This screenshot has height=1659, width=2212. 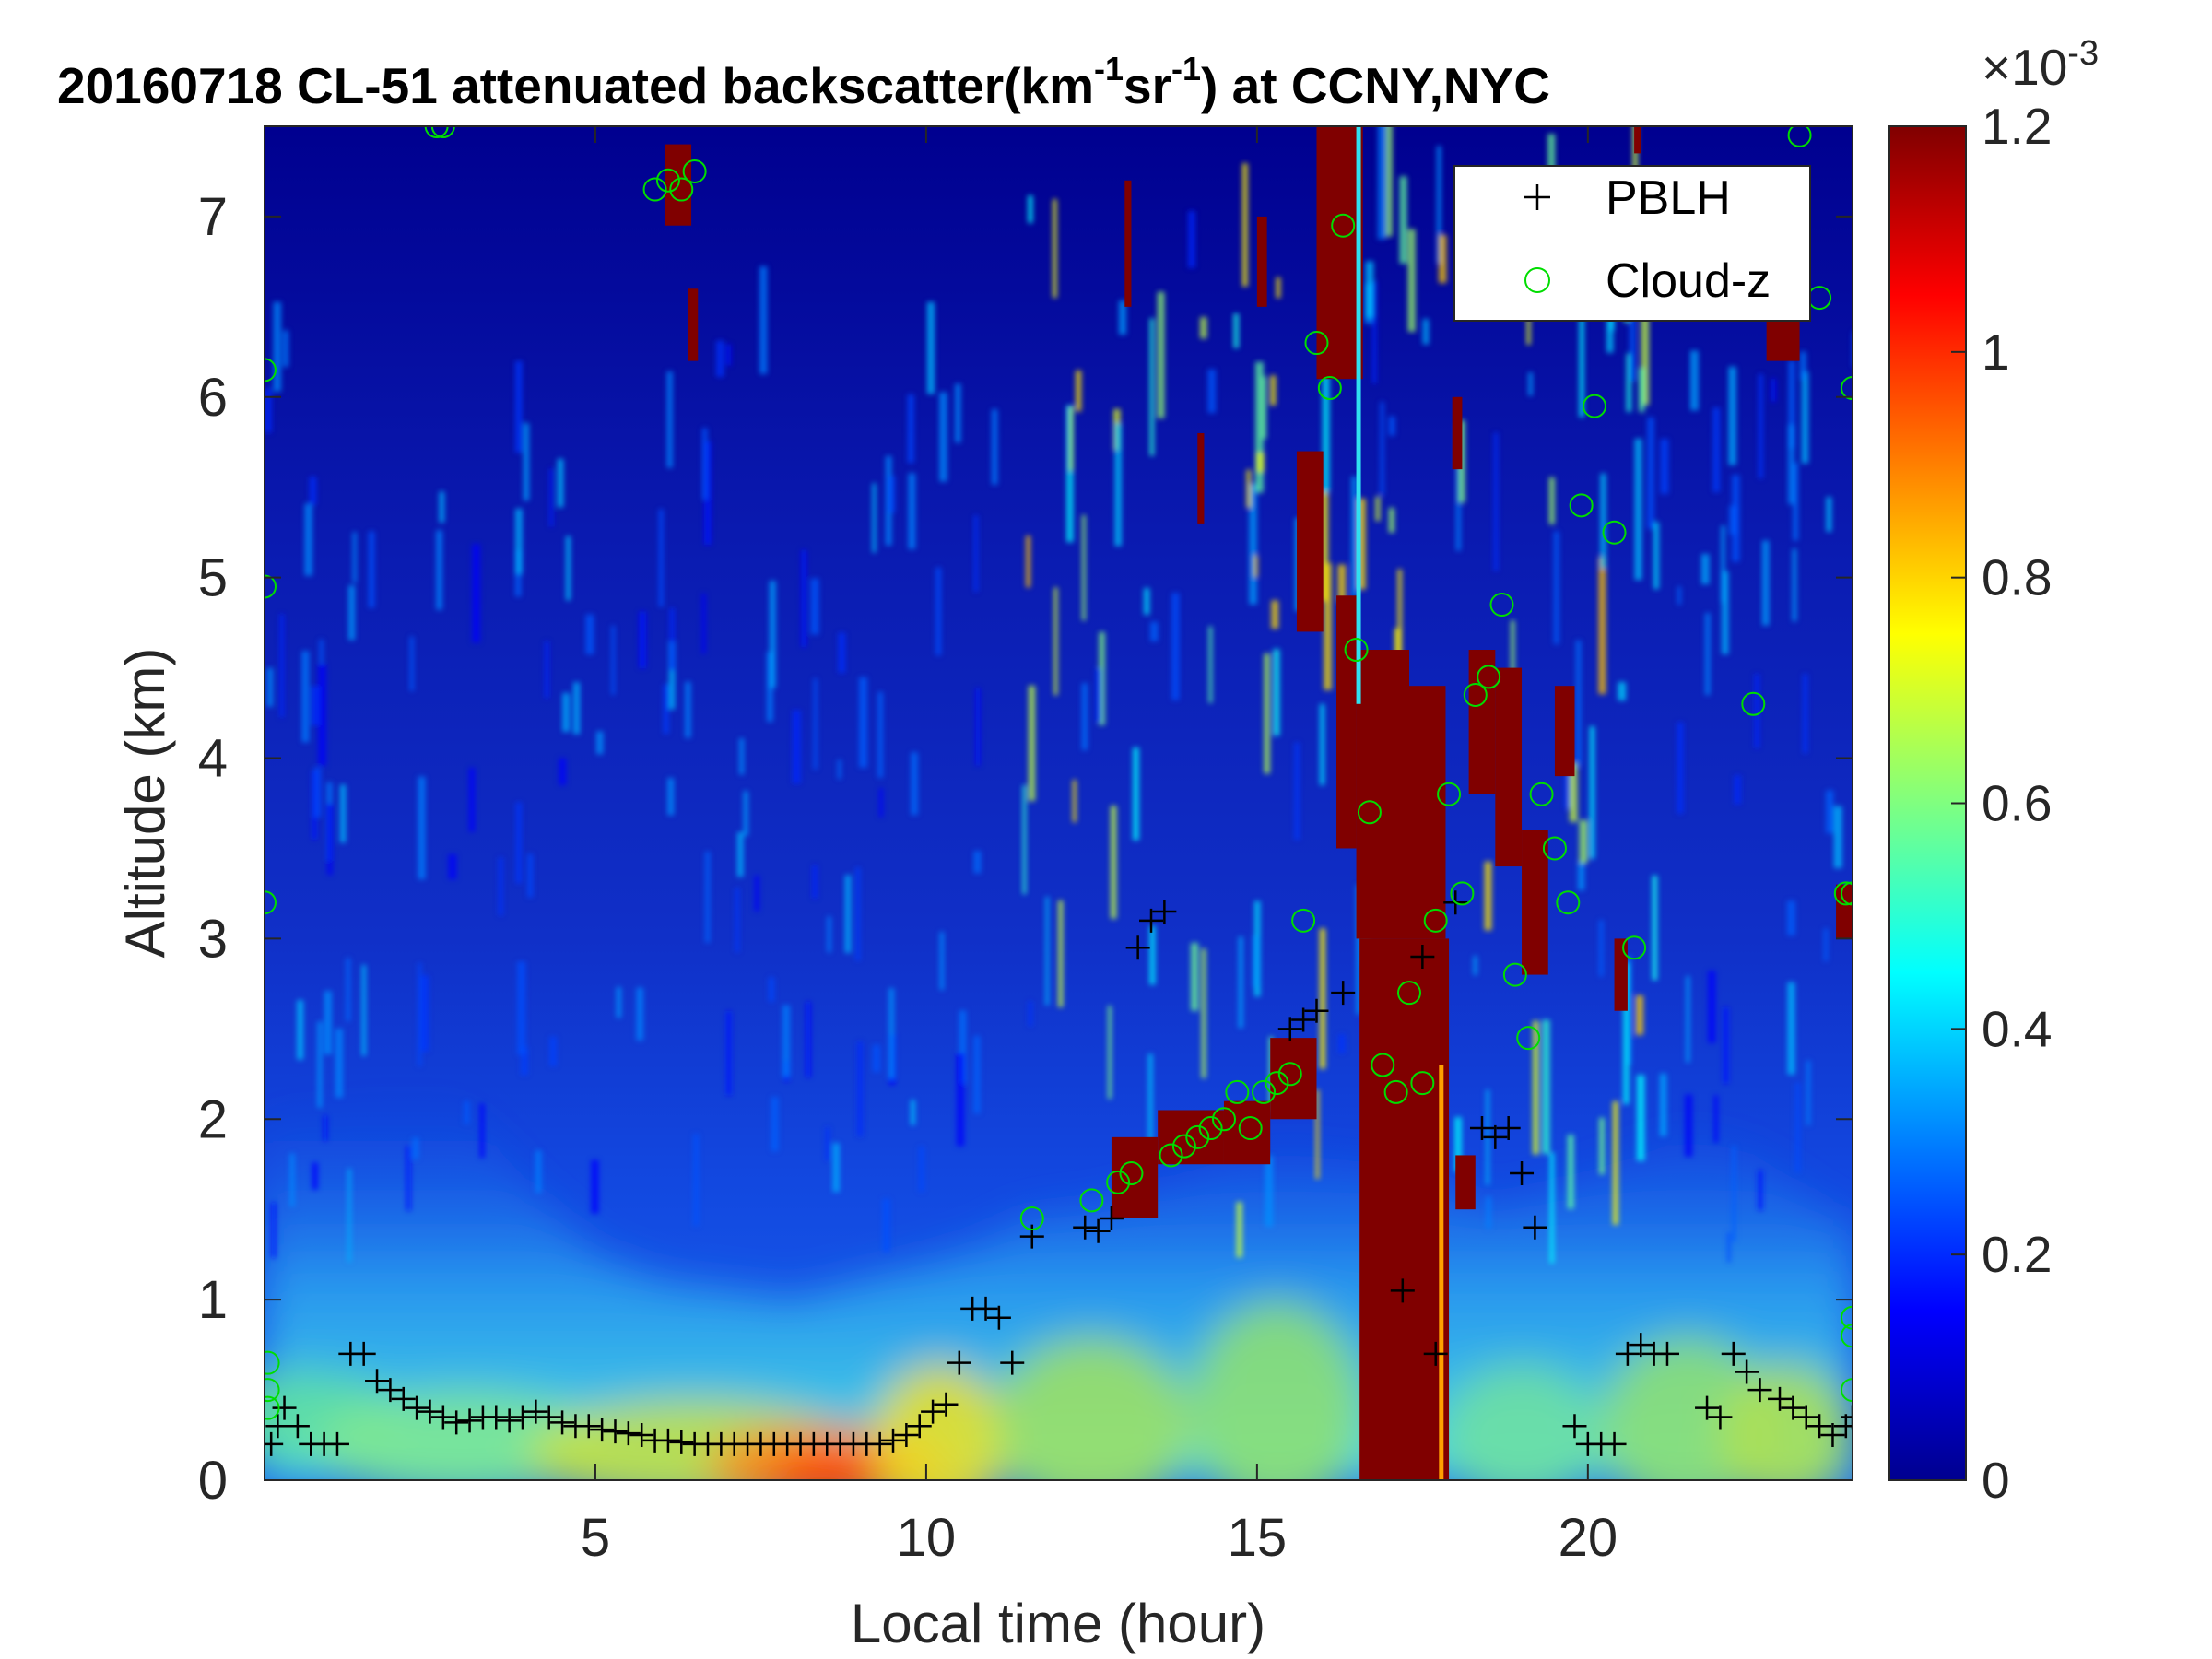 I want to click on colorbar-tick-label: 1, so click(x=1996, y=352).